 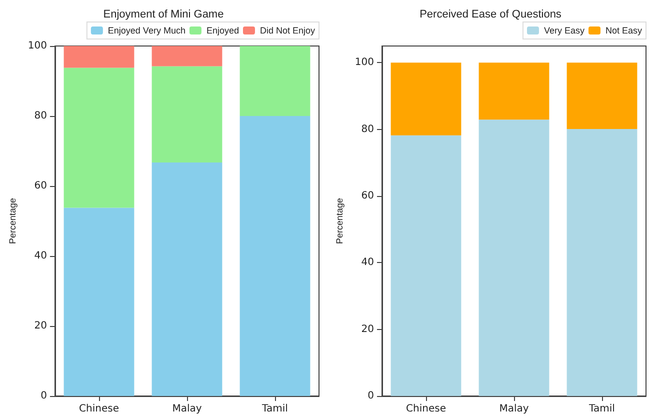 What do you see at coordinates (163, 14) in the screenshot?
I see `chart-title: Enjoyment of Mini Game` at bounding box center [163, 14].